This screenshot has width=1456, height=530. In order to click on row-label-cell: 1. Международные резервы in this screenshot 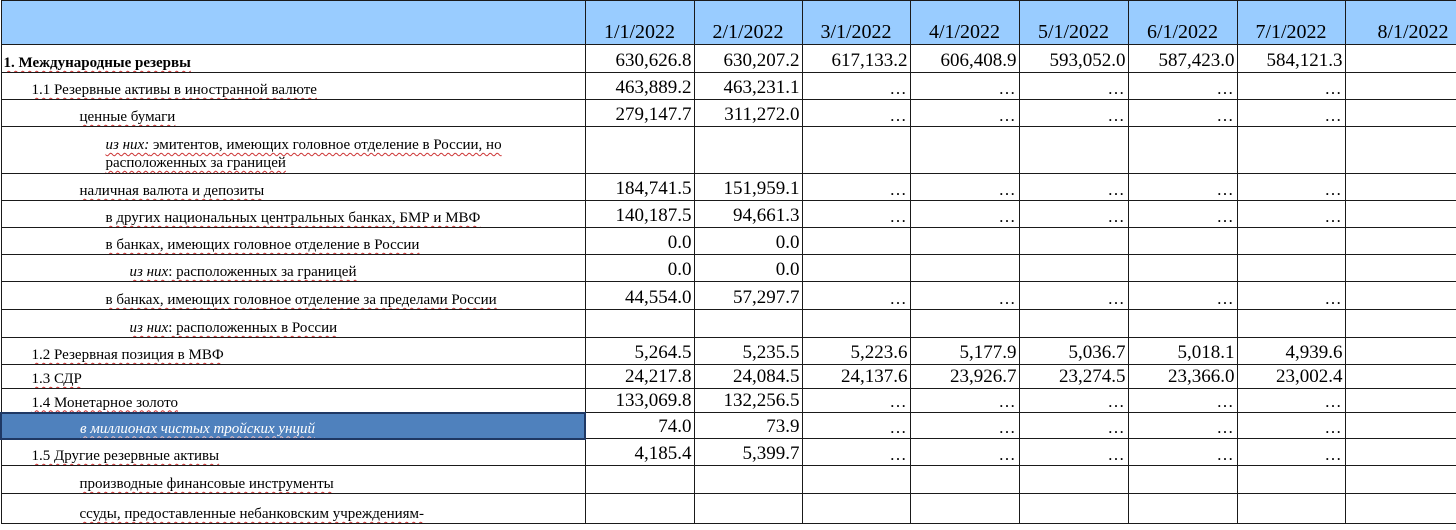, I will do `click(293, 58)`.